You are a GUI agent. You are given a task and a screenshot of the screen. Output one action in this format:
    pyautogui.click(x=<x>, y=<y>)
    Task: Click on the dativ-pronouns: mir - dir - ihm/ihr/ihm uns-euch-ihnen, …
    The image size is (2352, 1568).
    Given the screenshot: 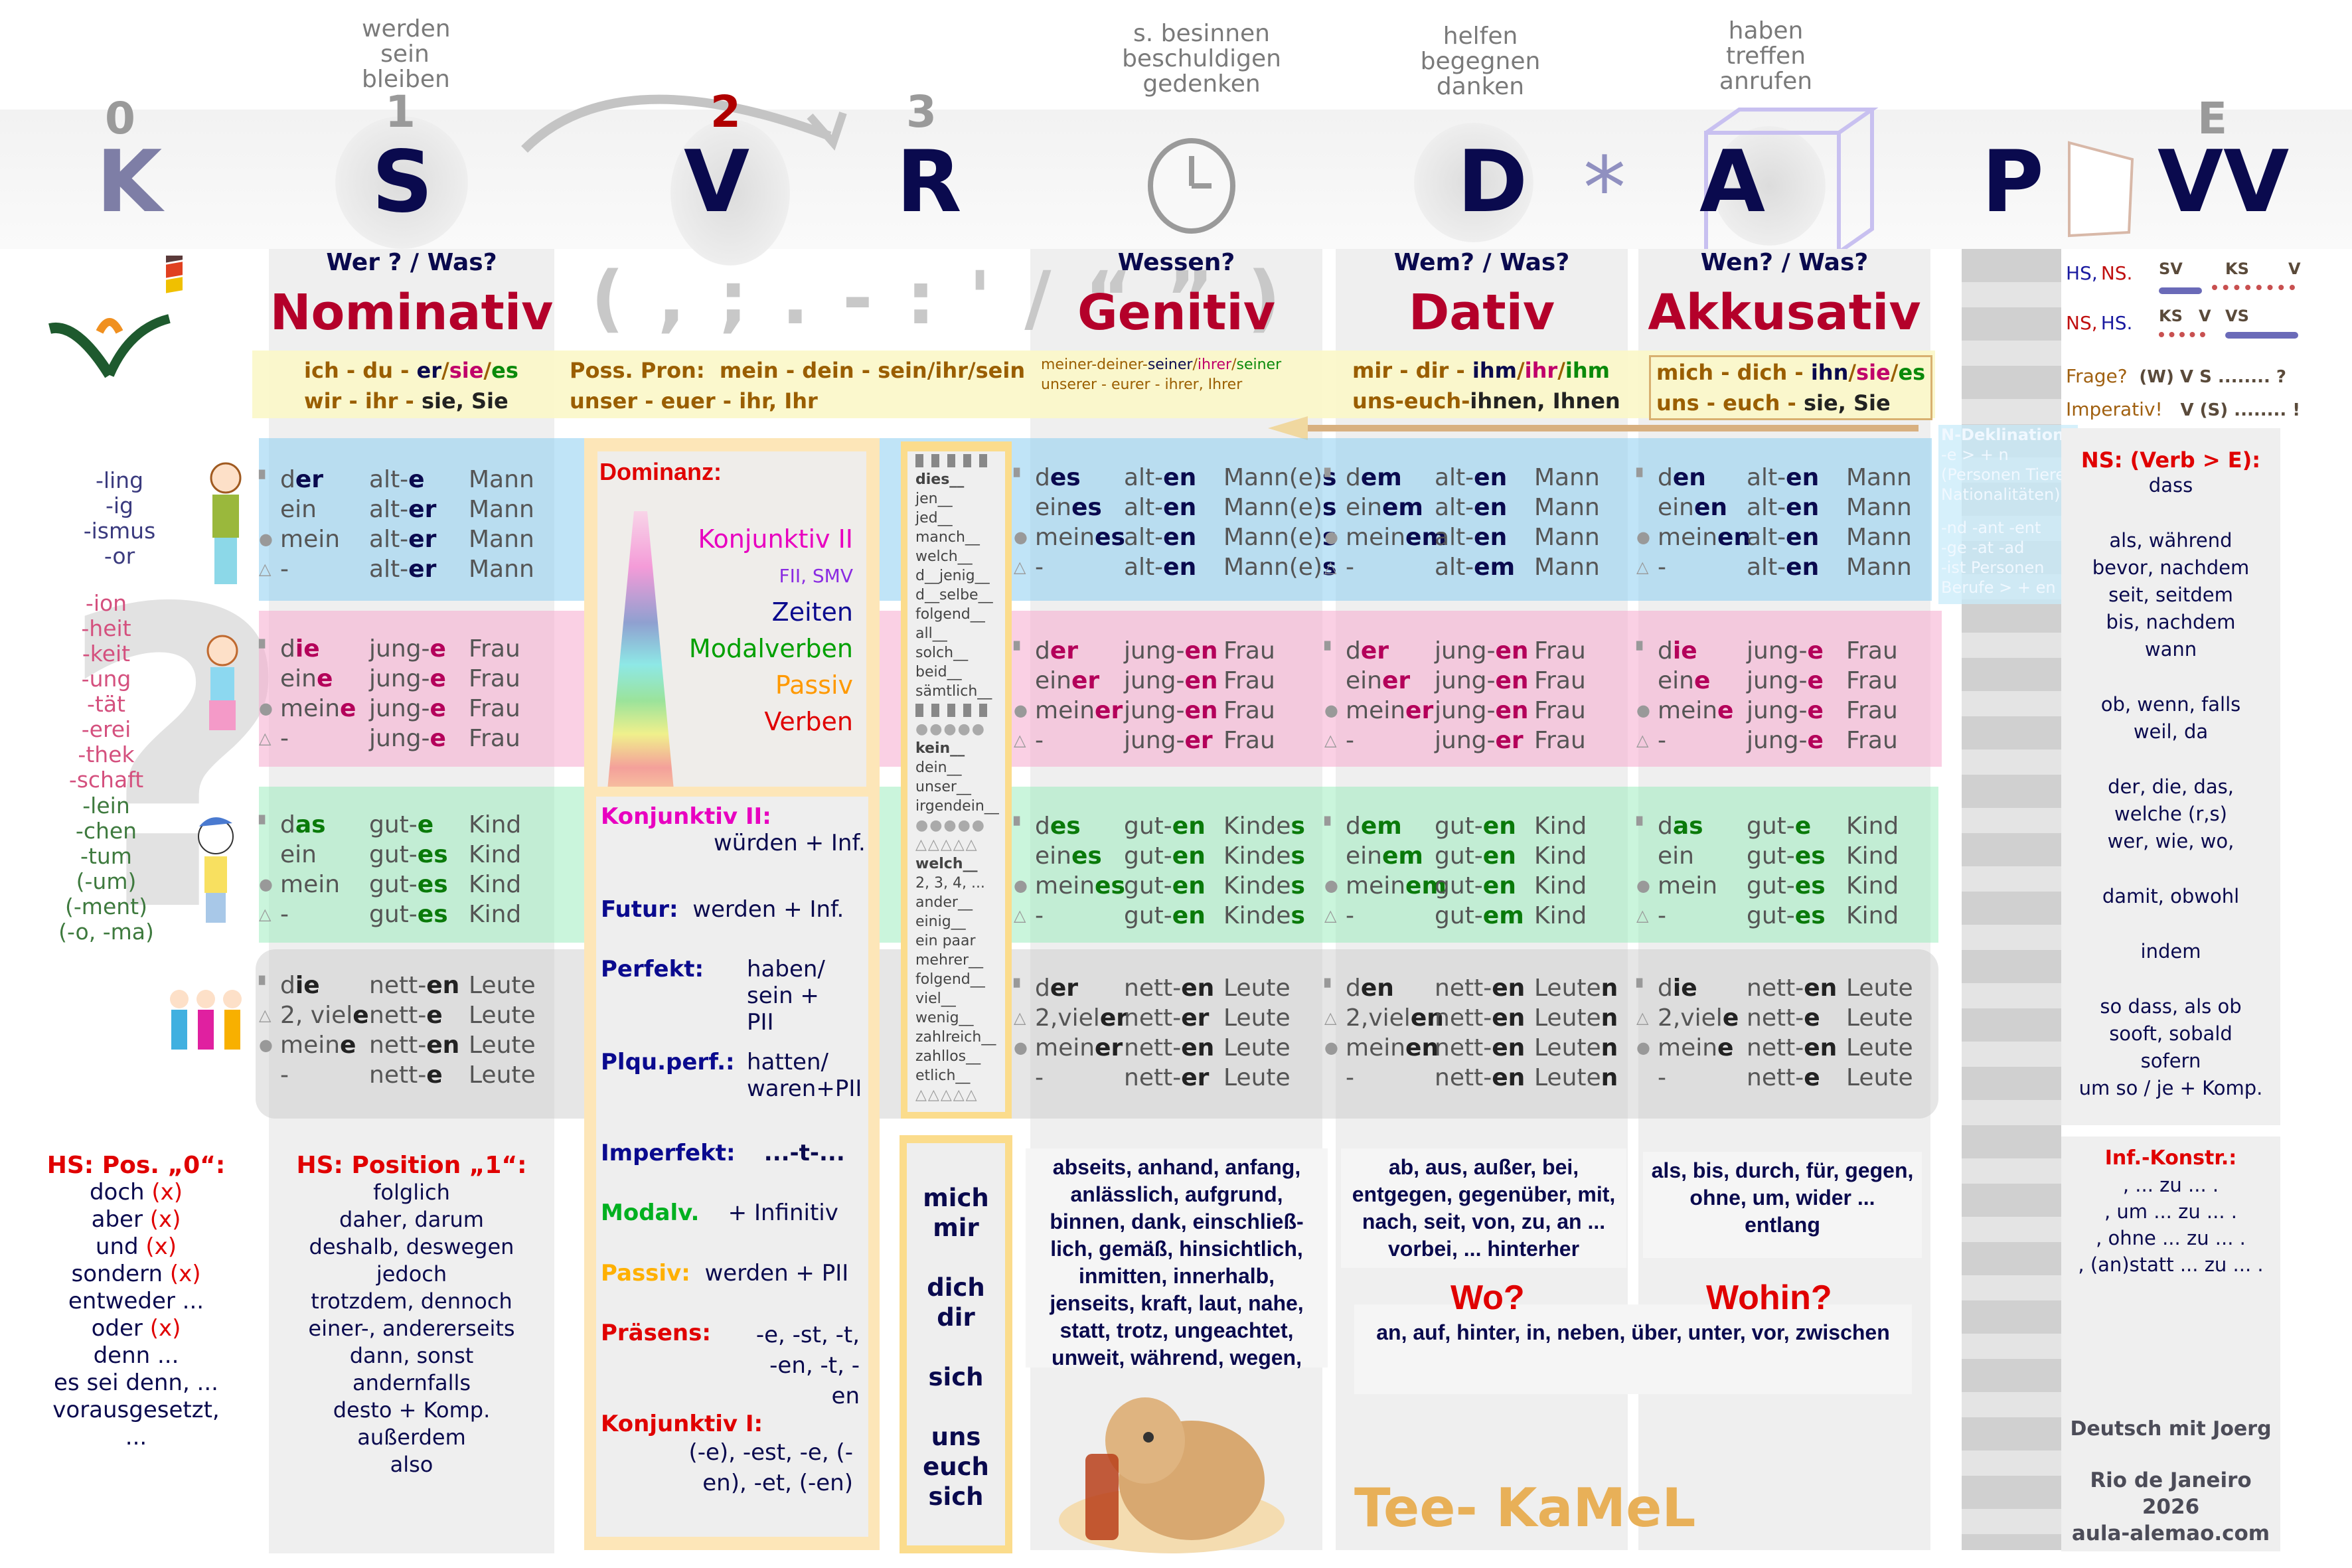 What is the action you would take?
    pyautogui.click(x=1486, y=386)
    